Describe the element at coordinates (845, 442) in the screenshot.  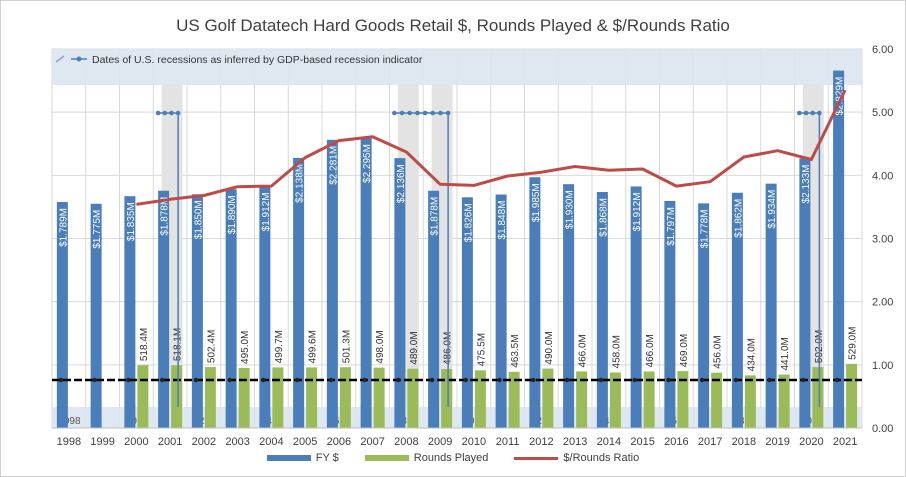
I see `x-tick-label: 2021` at that location.